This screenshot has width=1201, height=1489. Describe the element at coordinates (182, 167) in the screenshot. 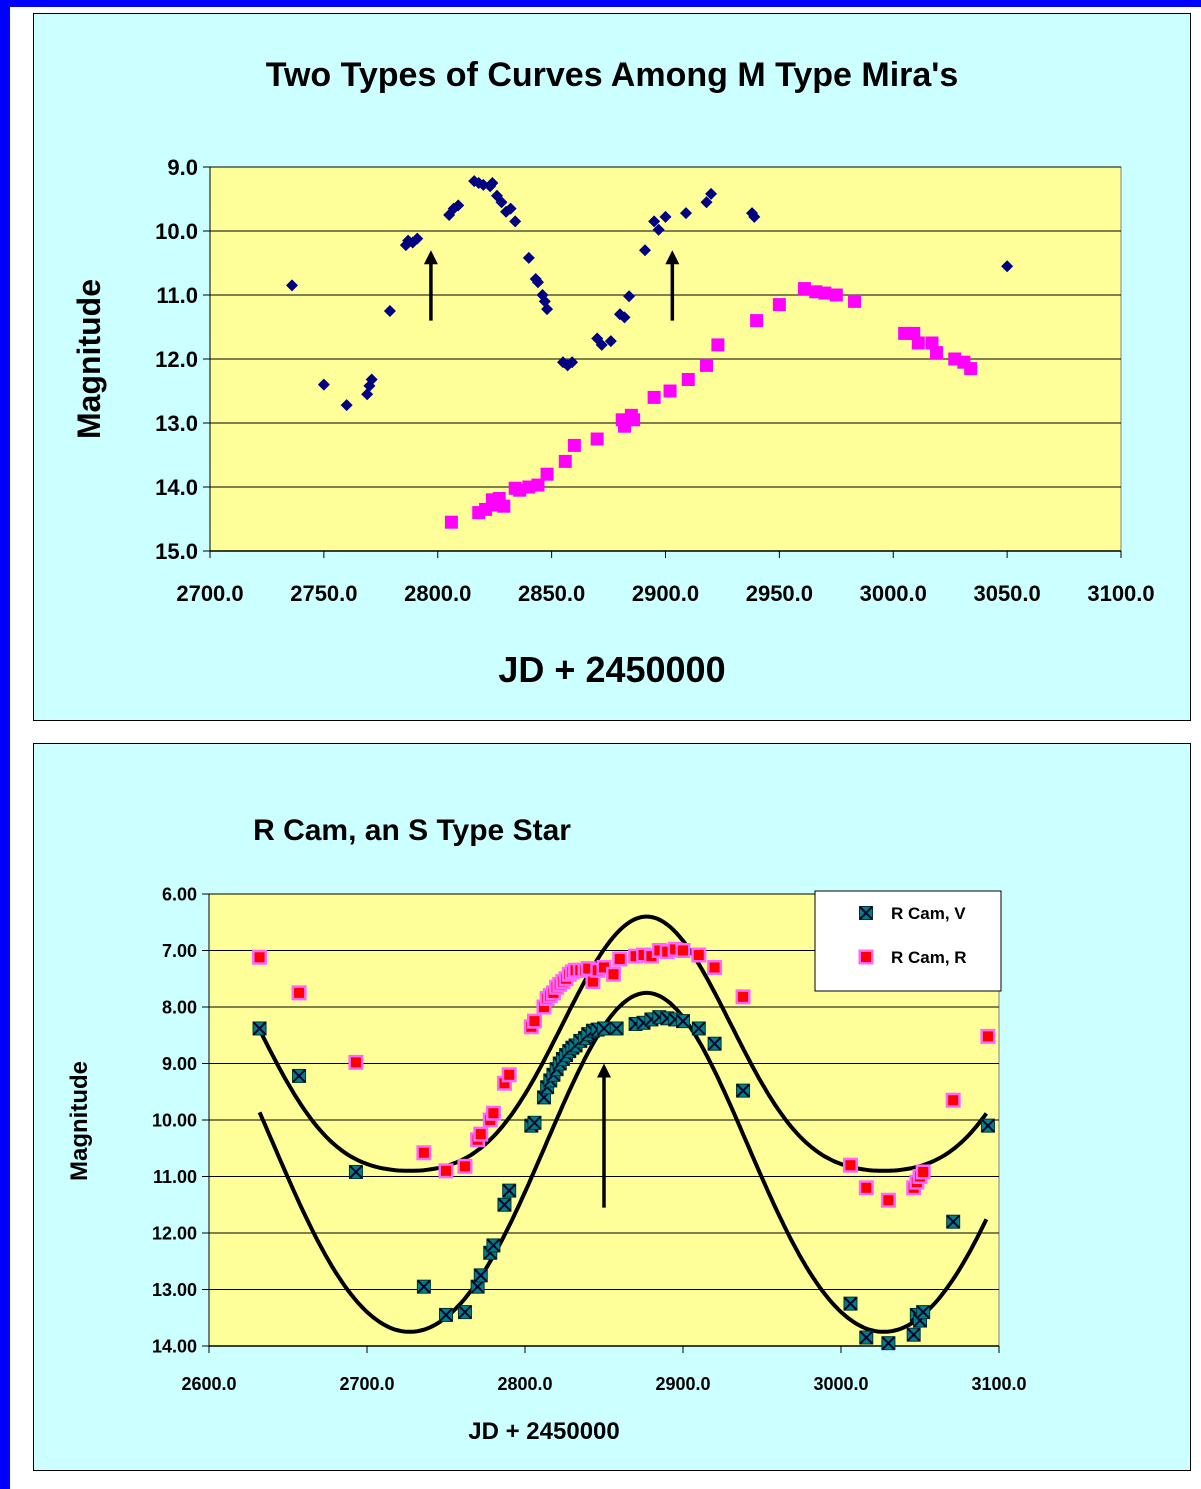

I see `y-tick-label: 9.0` at that location.